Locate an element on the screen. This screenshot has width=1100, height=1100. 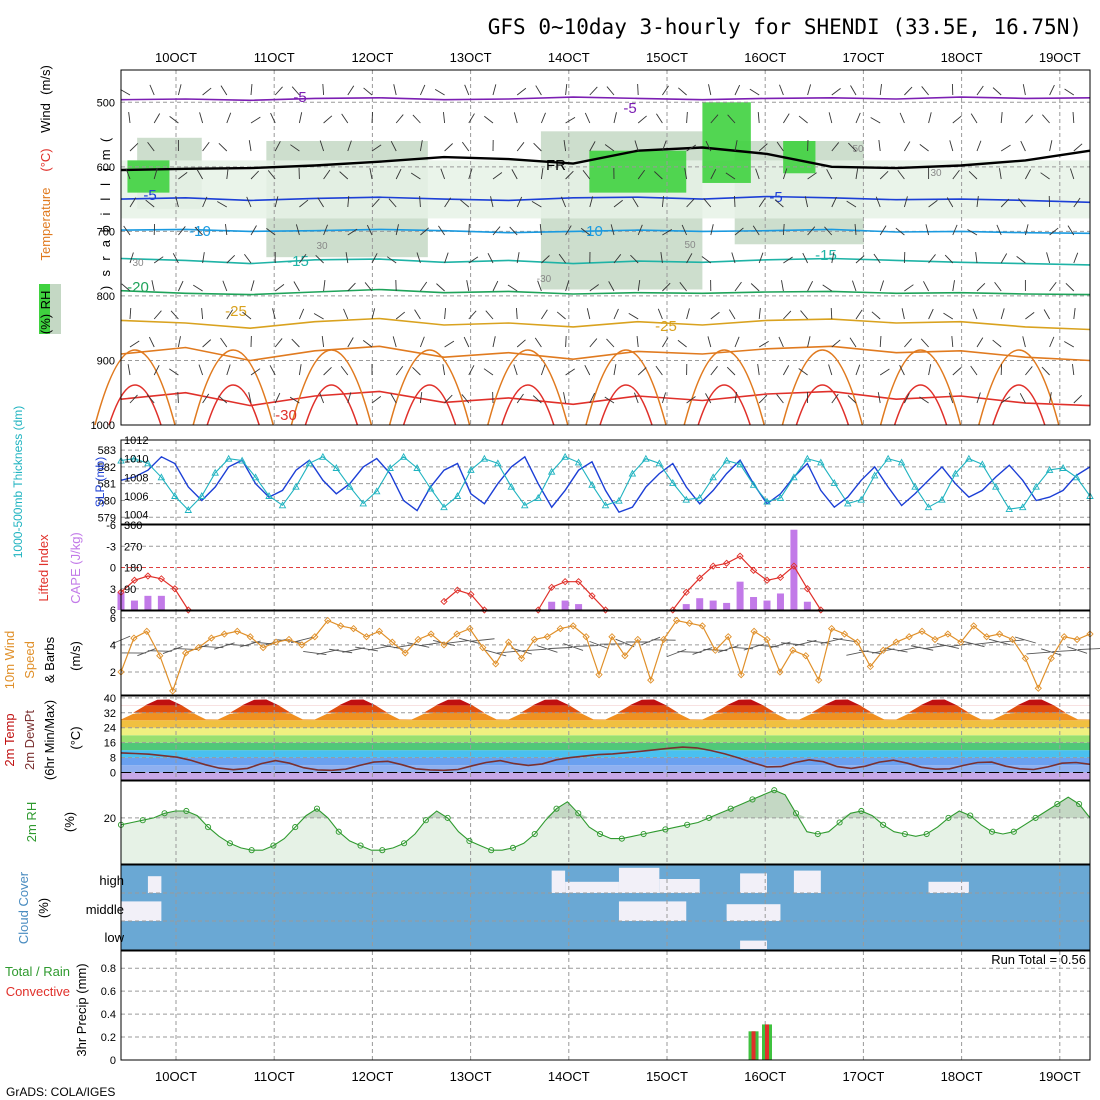
tick-label: 0 is located at coordinates (113, 569).